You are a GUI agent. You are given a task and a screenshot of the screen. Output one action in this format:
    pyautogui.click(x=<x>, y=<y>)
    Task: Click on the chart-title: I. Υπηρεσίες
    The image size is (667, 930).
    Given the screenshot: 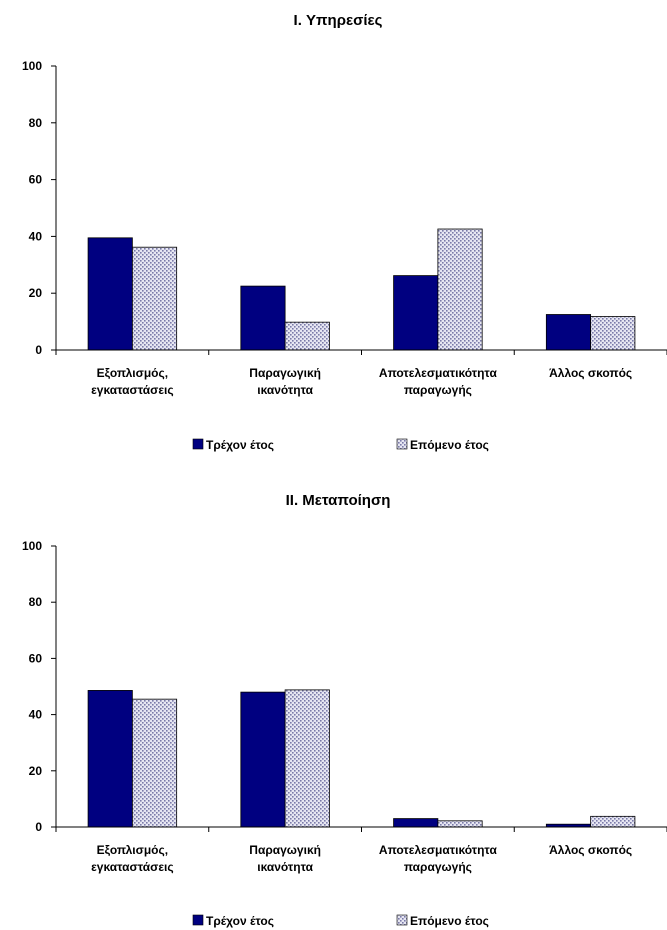 What is the action you would take?
    pyautogui.click(x=338, y=20)
    